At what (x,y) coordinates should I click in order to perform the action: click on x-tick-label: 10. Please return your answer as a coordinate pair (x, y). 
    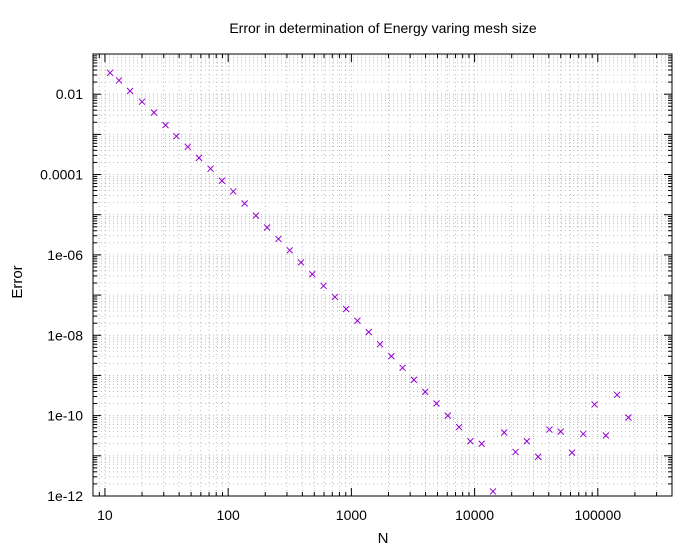
    Looking at the image, I should click on (105, 515).